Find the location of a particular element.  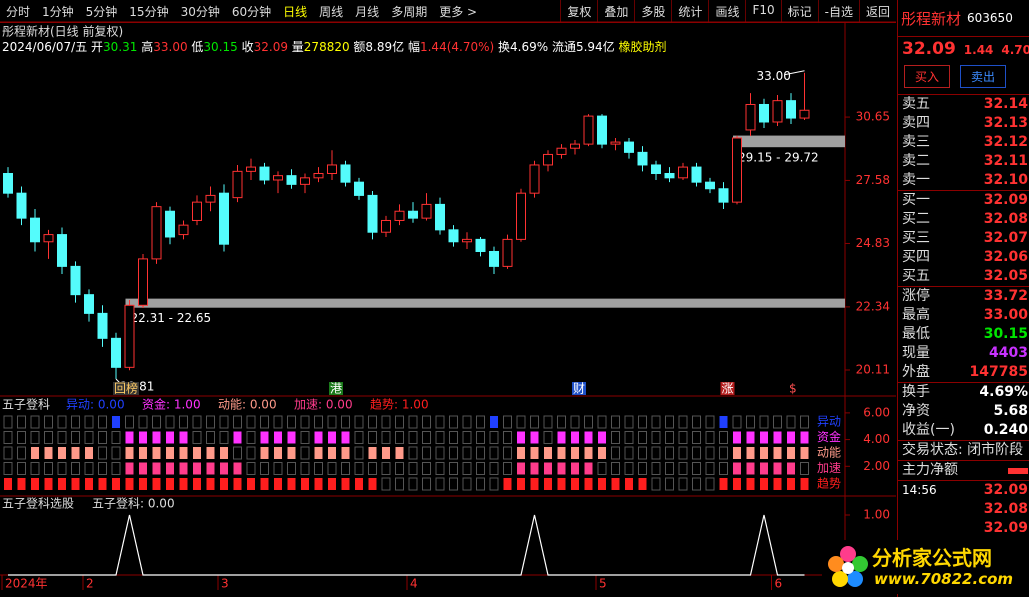

toolbar-item: 分时 is located at coordinates (18, 12).